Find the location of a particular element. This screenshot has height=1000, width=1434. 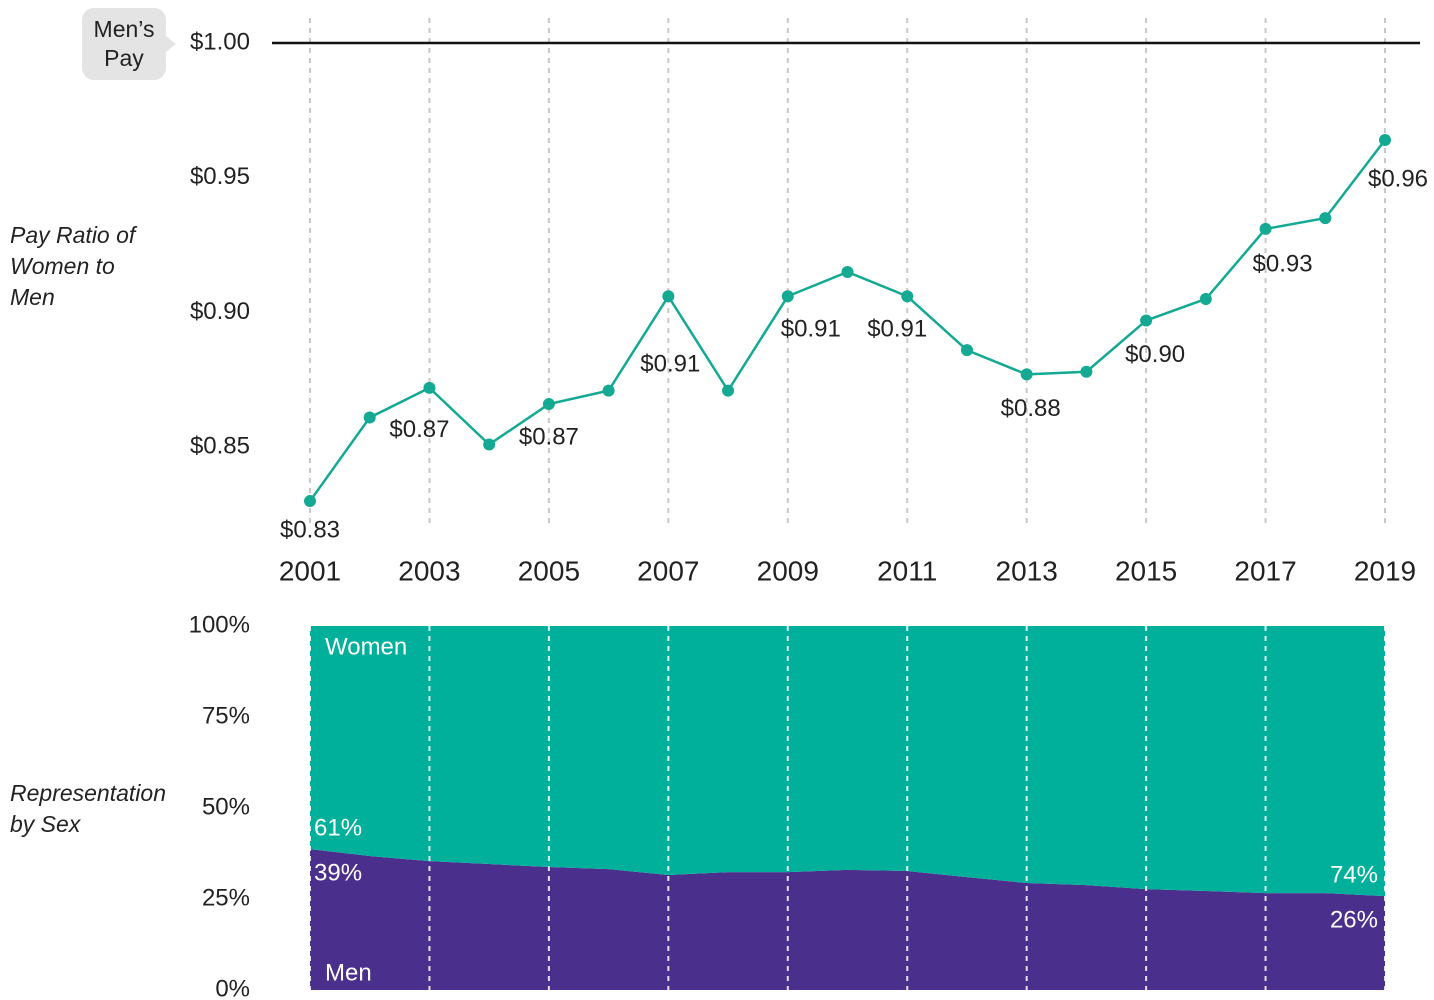

x-tick-label: 2013 is located at coordinates (1027, 570).